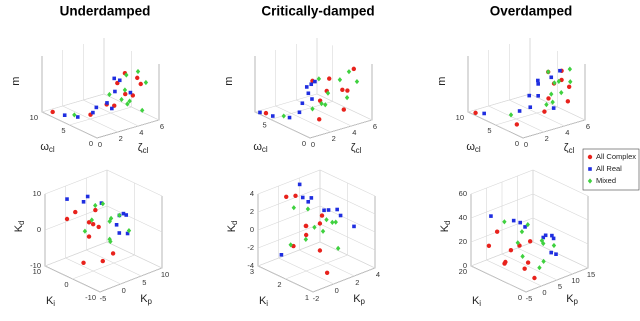 This screenshot has width=640, height=321. What do you see at coordinates (529, 298) in the screenshot?
I see `x-tick-label: -5` at bounding box center [529, 298].